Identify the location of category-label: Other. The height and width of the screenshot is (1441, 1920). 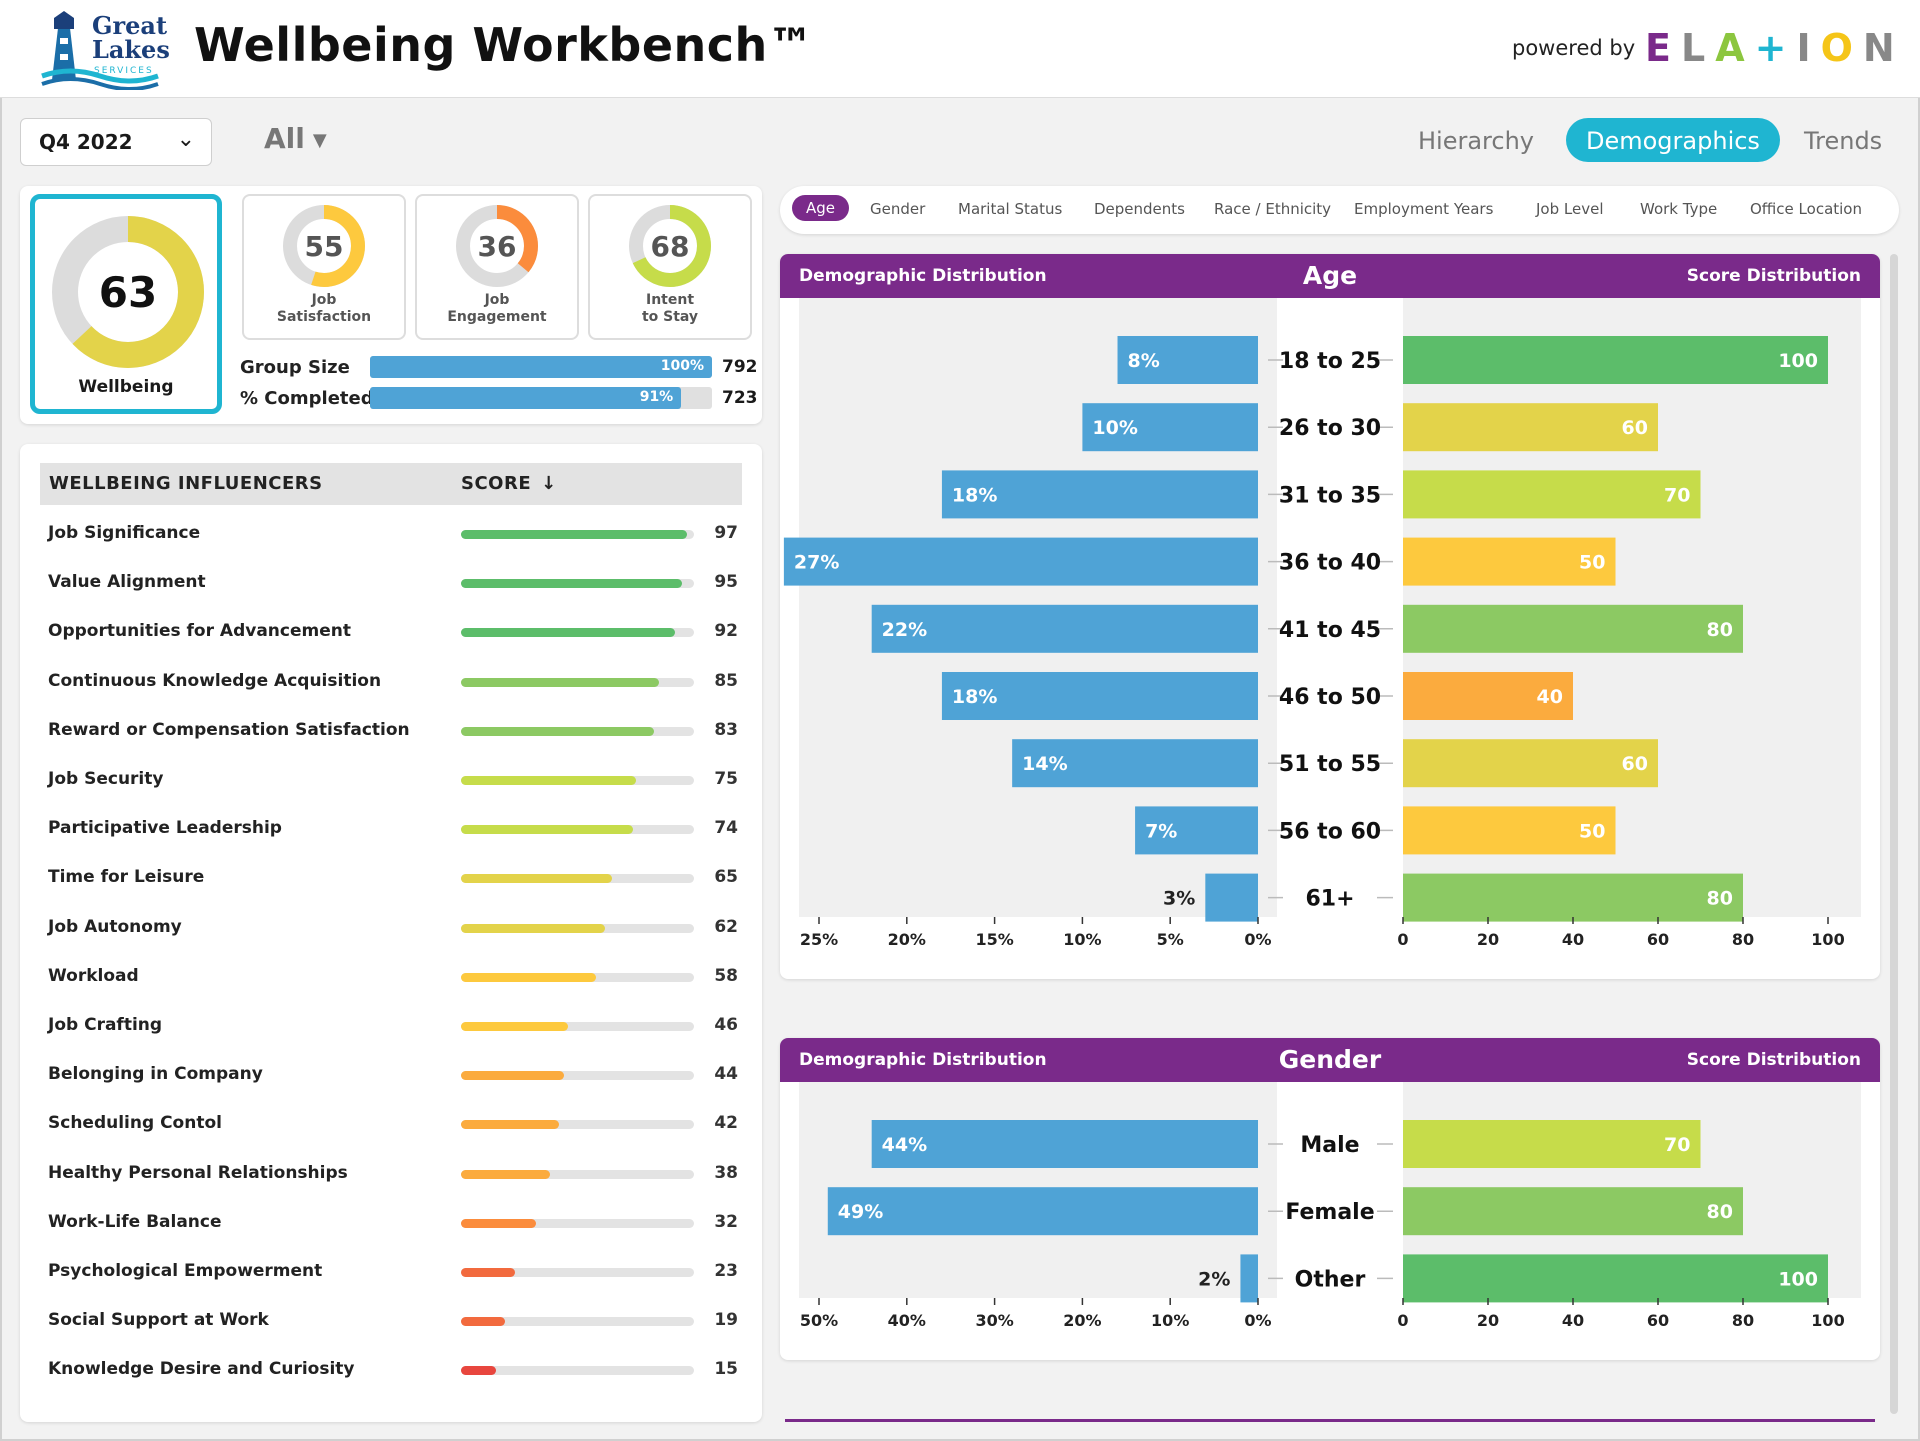
(1330, 1279).